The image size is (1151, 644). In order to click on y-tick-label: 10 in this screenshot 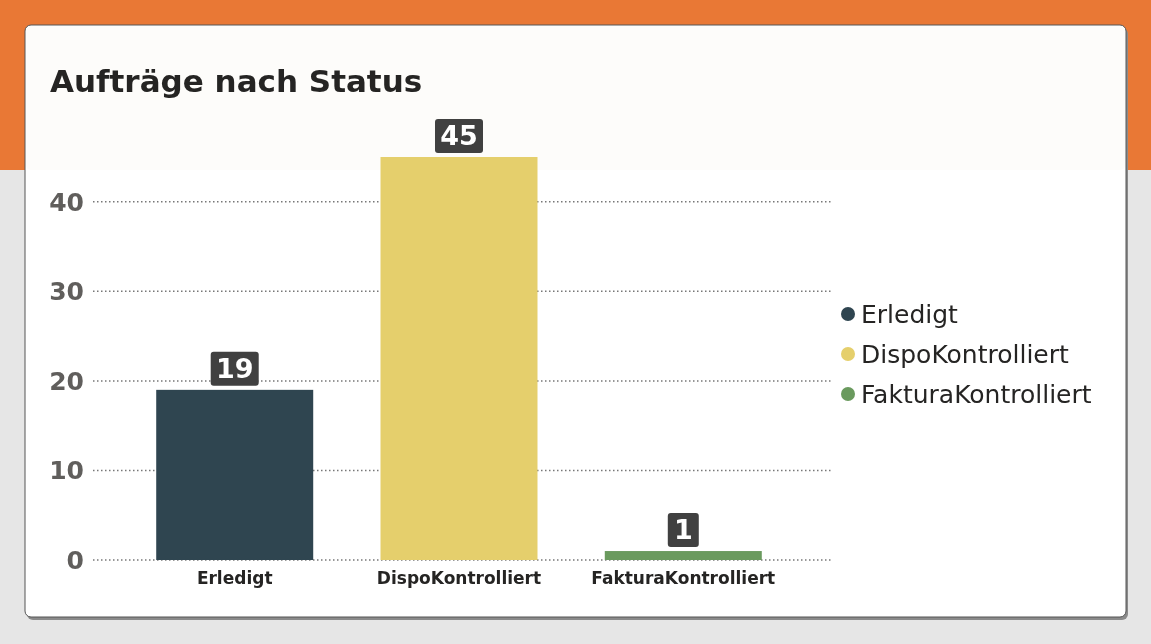, I will do `click(66, 471)`.